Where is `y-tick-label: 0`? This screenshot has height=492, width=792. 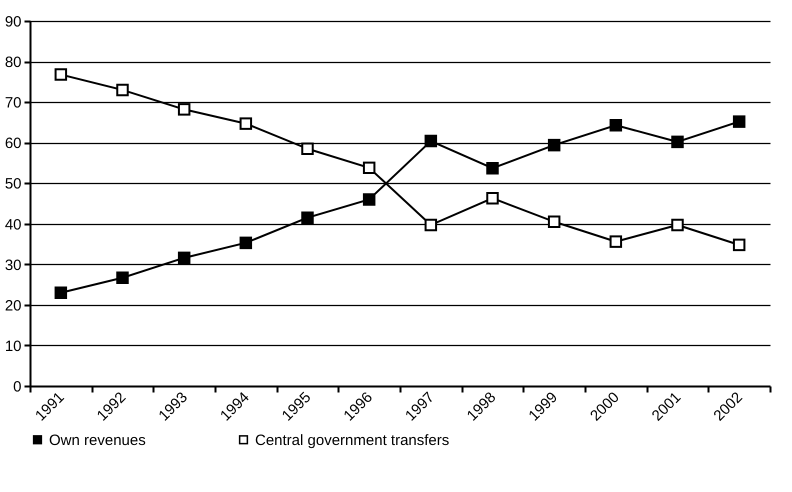 y-tick-label: 0 is located at coordinates (17, 387).